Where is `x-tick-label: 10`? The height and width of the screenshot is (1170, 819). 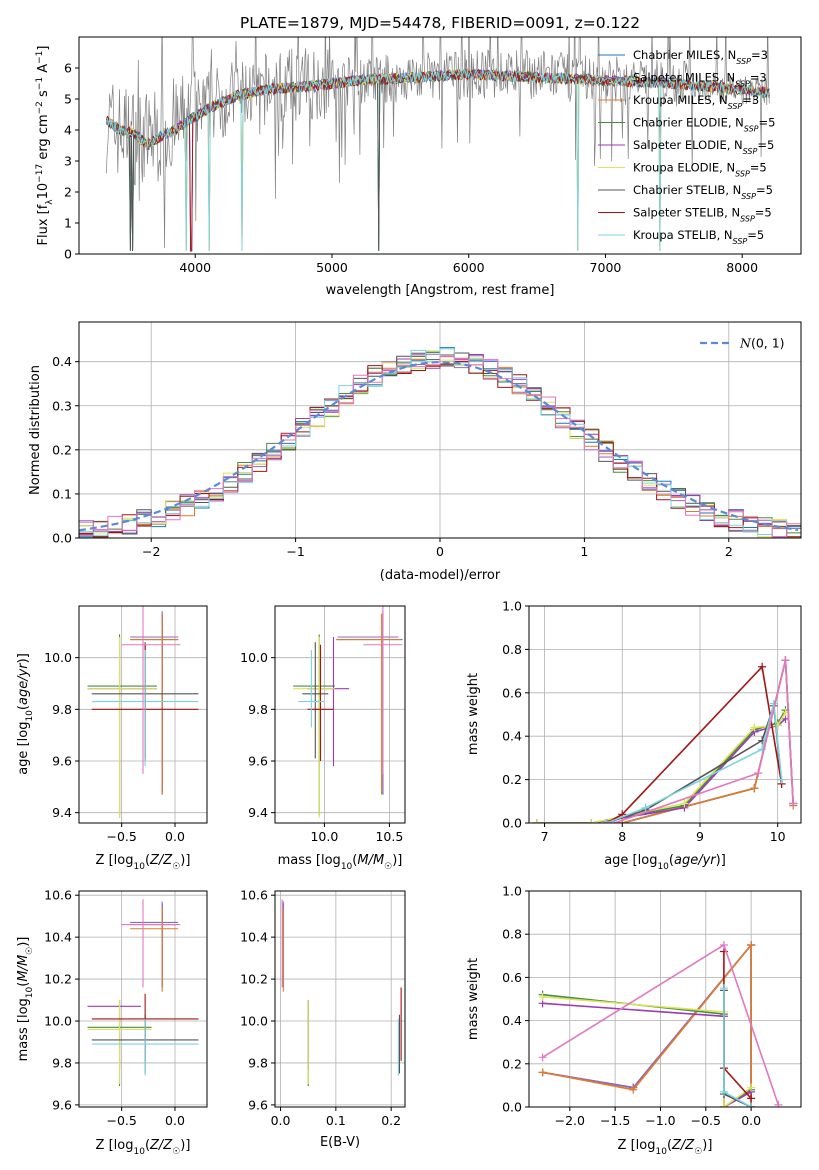 x-tick-label: 10 is located at coordinates (778, 836).